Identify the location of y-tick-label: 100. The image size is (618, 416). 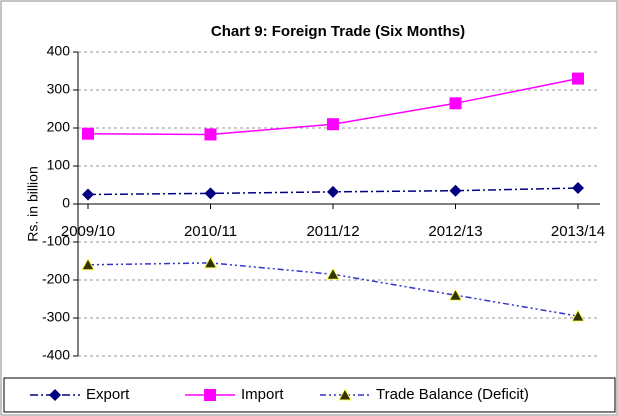
(59, 165).